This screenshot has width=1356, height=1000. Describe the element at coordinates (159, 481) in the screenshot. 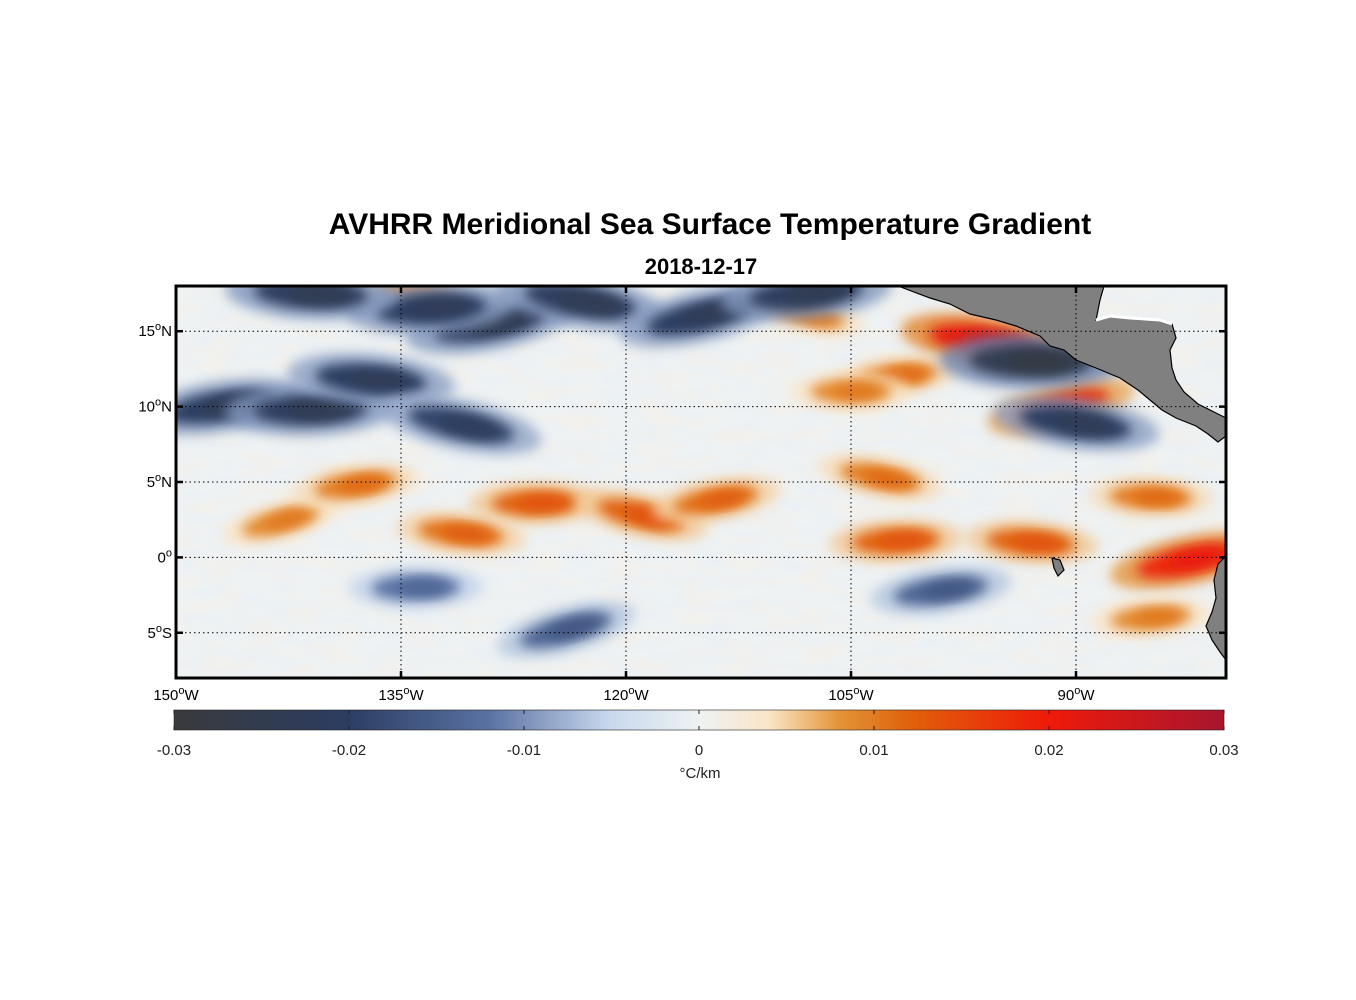

I see `lat-tick-label: 5oN` at that location.